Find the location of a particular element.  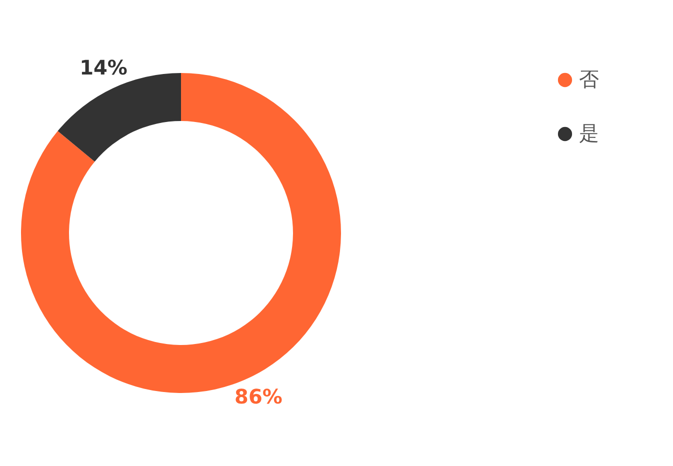

donut-slice is located at coordinates (119, 117).